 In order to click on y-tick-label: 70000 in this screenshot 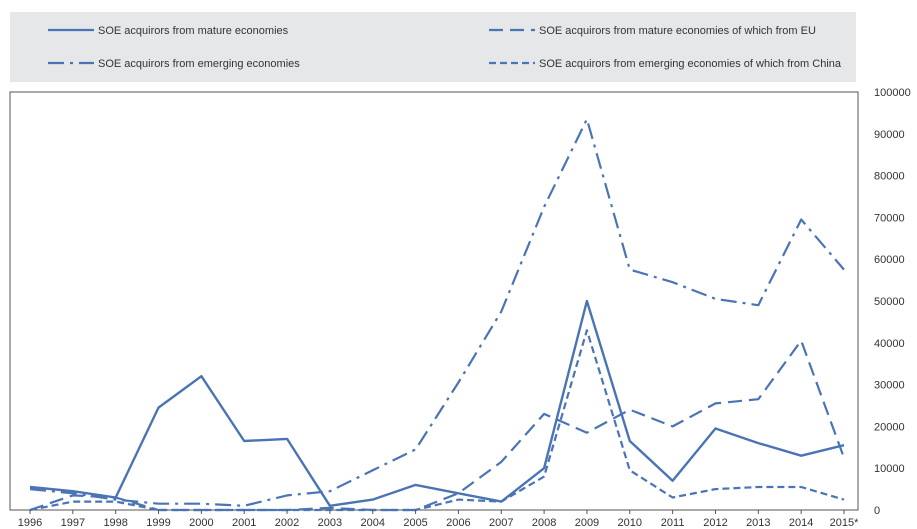, I will do `click(889, 218)`.